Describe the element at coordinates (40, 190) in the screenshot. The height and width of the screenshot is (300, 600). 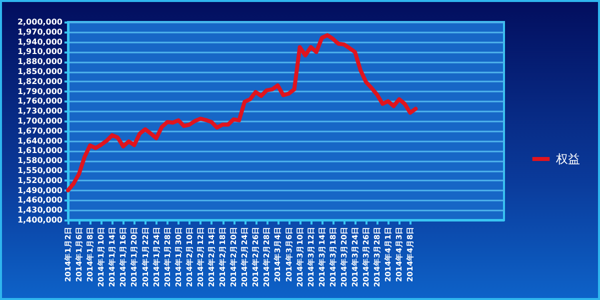
I see `y-tick-label: 1,490,000` at that location.